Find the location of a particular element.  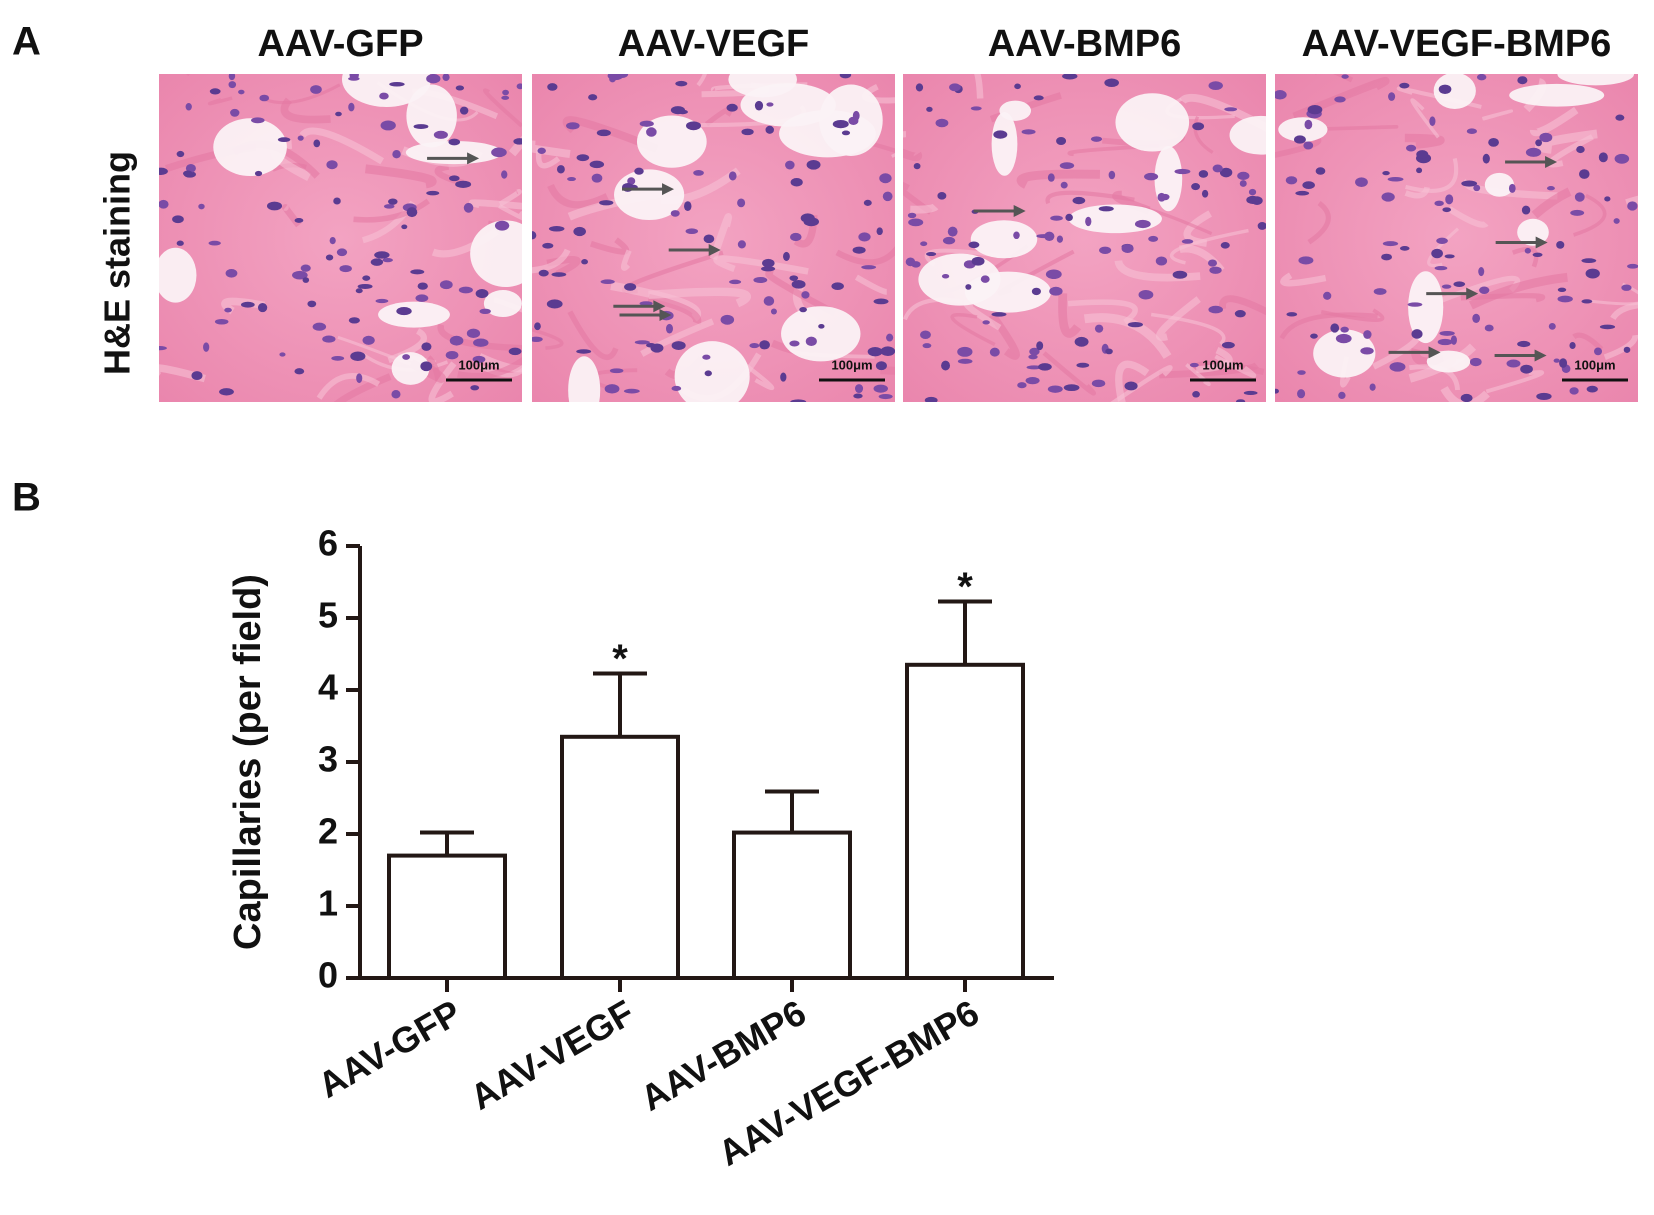

y-tick-label: 1 is located at coordinates (328, 903).